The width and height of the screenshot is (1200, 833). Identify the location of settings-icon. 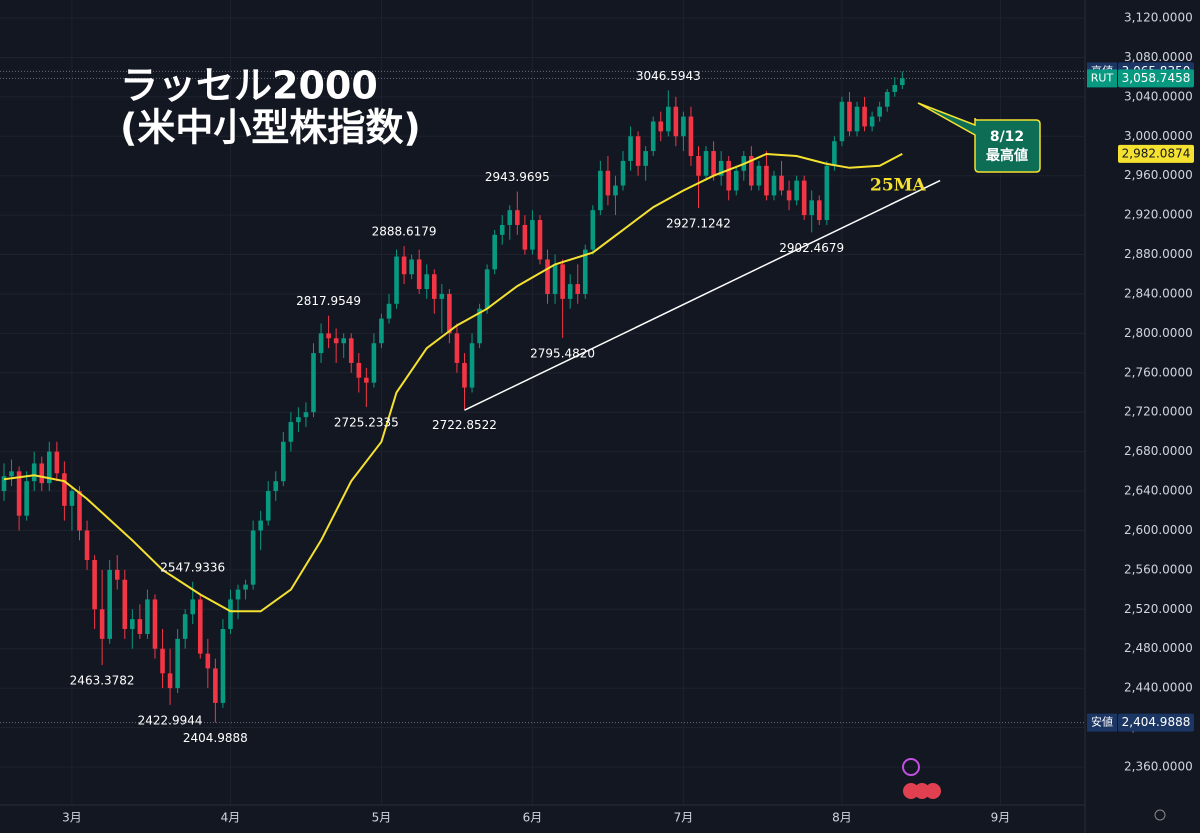
(1160, 815).